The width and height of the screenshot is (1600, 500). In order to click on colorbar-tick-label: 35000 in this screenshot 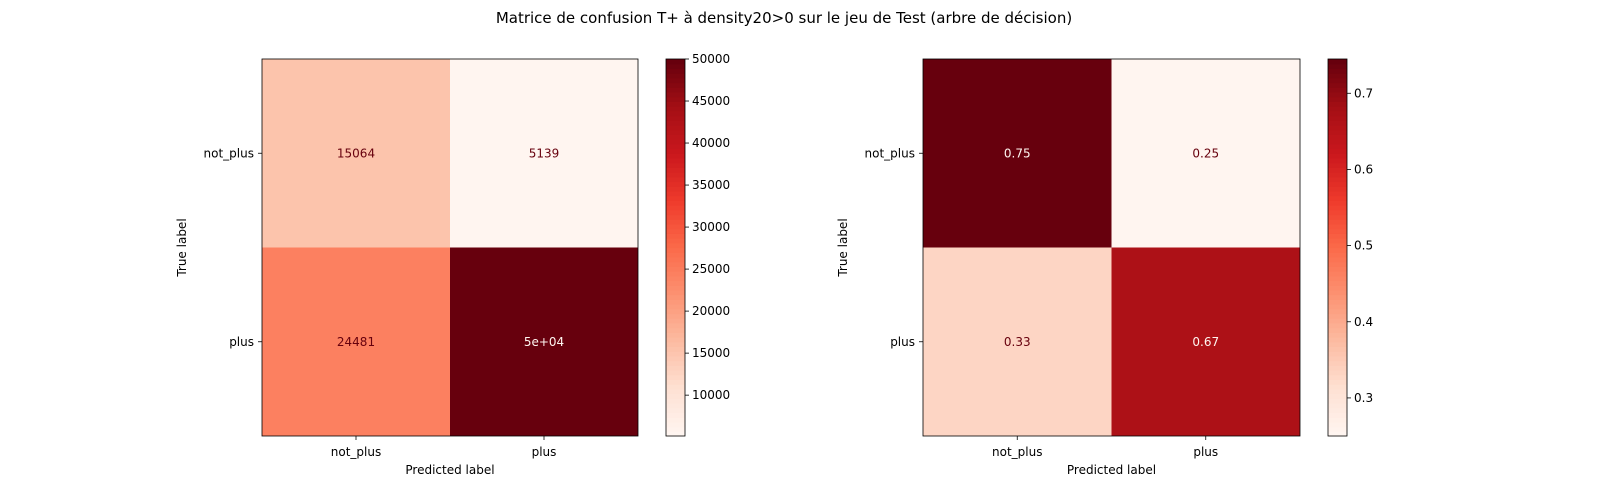, I will do `click(711, 185)`.